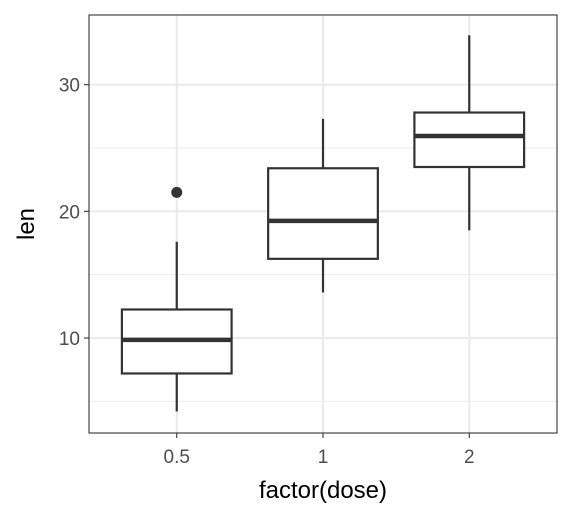  I want to click on y-tick-label: 20, so click(69, 212).